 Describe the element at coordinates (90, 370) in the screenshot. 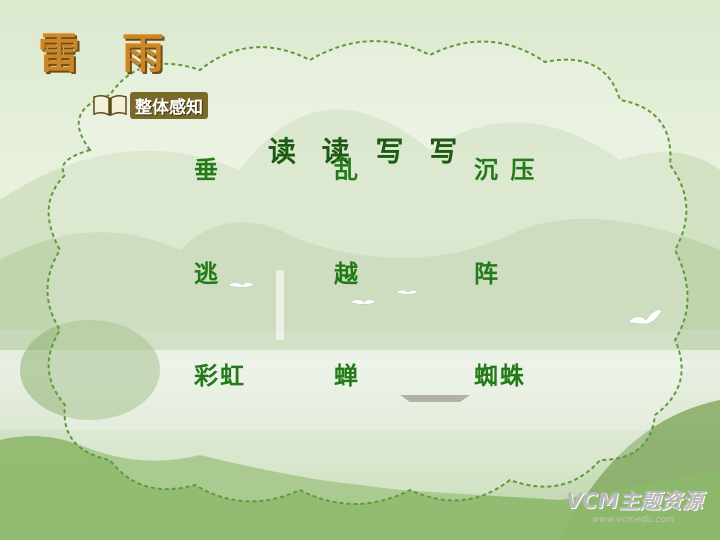

I see `left-tree` at that location.